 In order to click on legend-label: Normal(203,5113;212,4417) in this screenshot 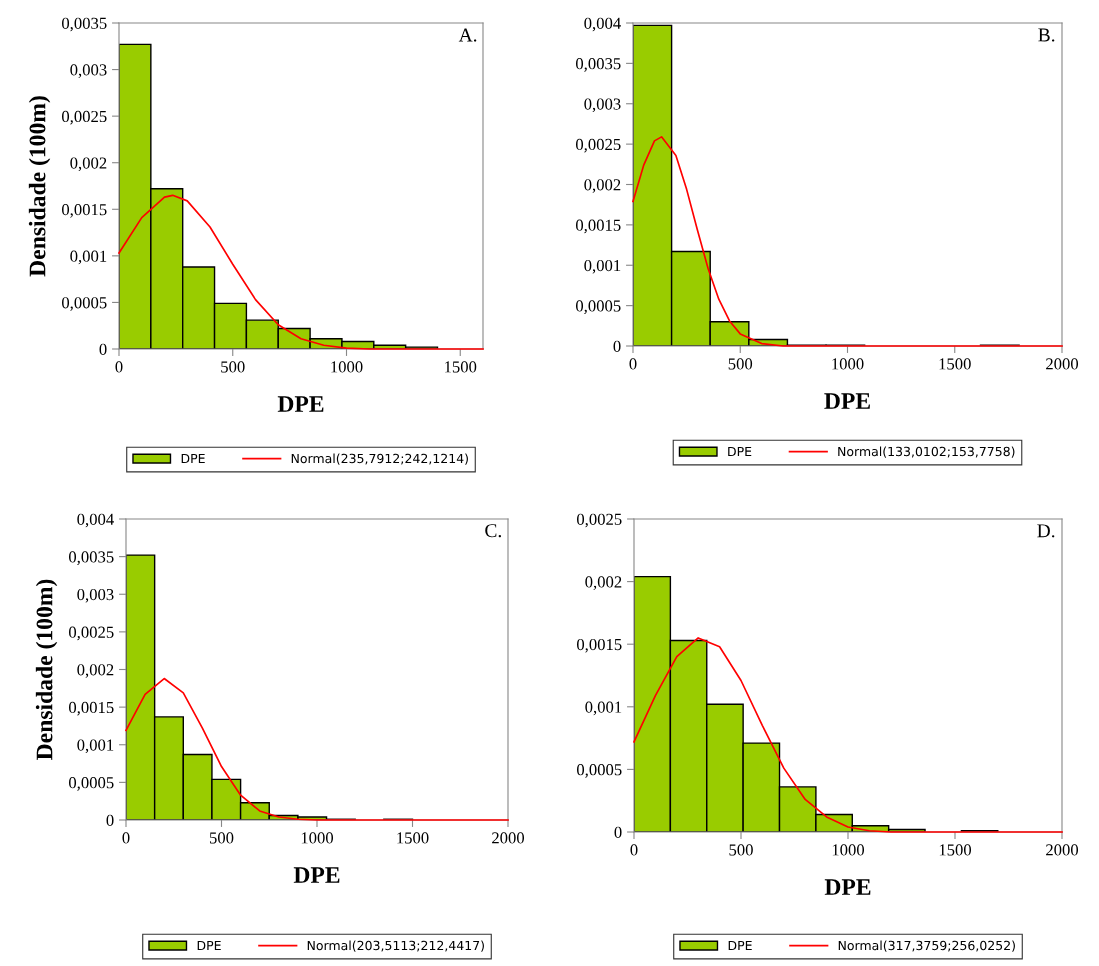, I will do `click(395, 946)`.